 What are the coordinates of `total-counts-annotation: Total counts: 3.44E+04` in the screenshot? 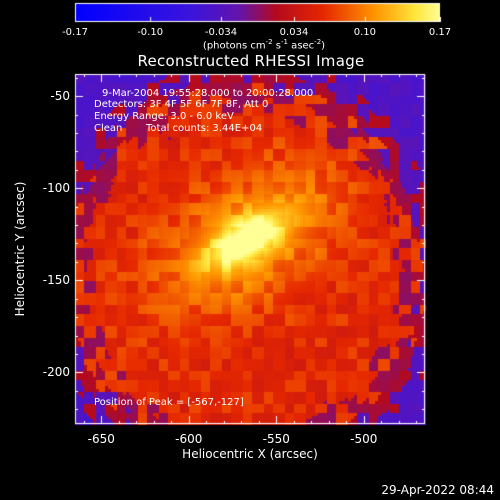 It's located at (204, 128).